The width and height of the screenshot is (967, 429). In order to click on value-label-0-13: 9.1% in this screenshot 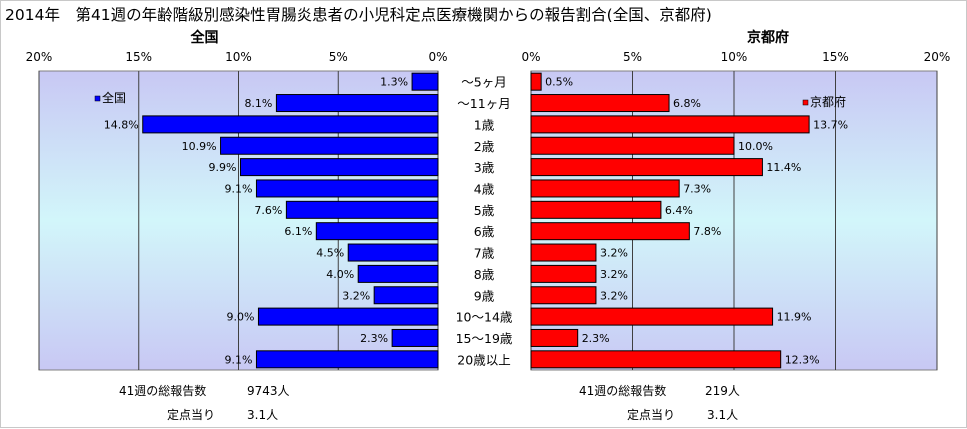, I will do `click(239, 359)`.